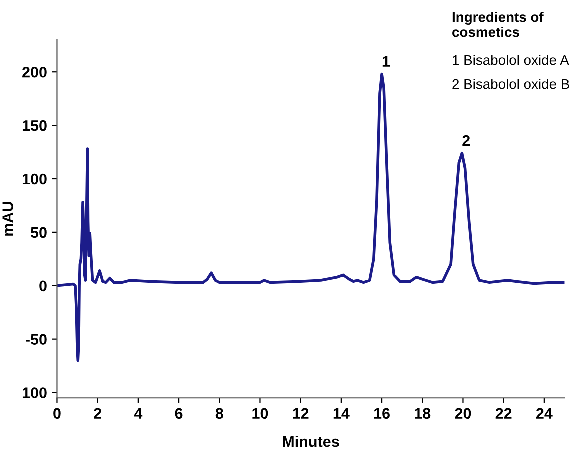 The width and height of the screenshot is (584, 455). What do you see at coordinates (342, 413) in the screenshot?
I see `x-tick-label: 14` at bounding box center [342, 413].